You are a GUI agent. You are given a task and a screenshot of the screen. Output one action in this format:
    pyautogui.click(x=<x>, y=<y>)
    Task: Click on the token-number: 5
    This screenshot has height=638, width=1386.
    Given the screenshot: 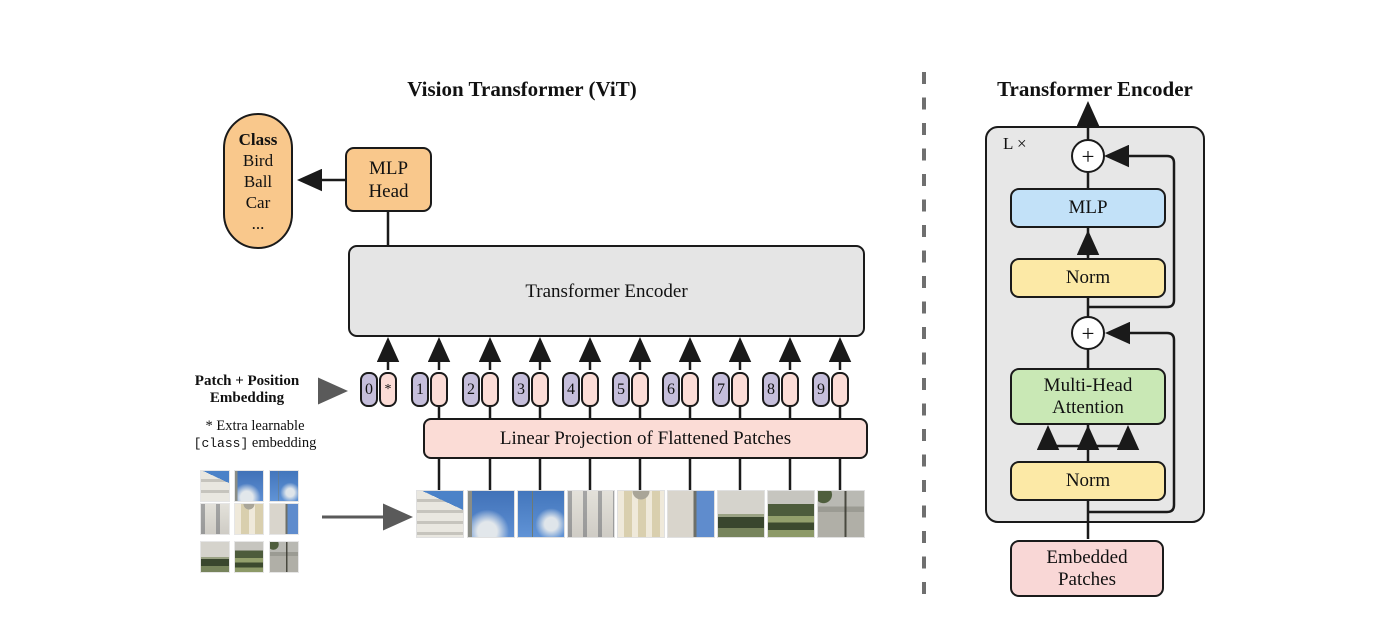 What is the action you would take?
    pyautogui.click(x=621, y=389)
    